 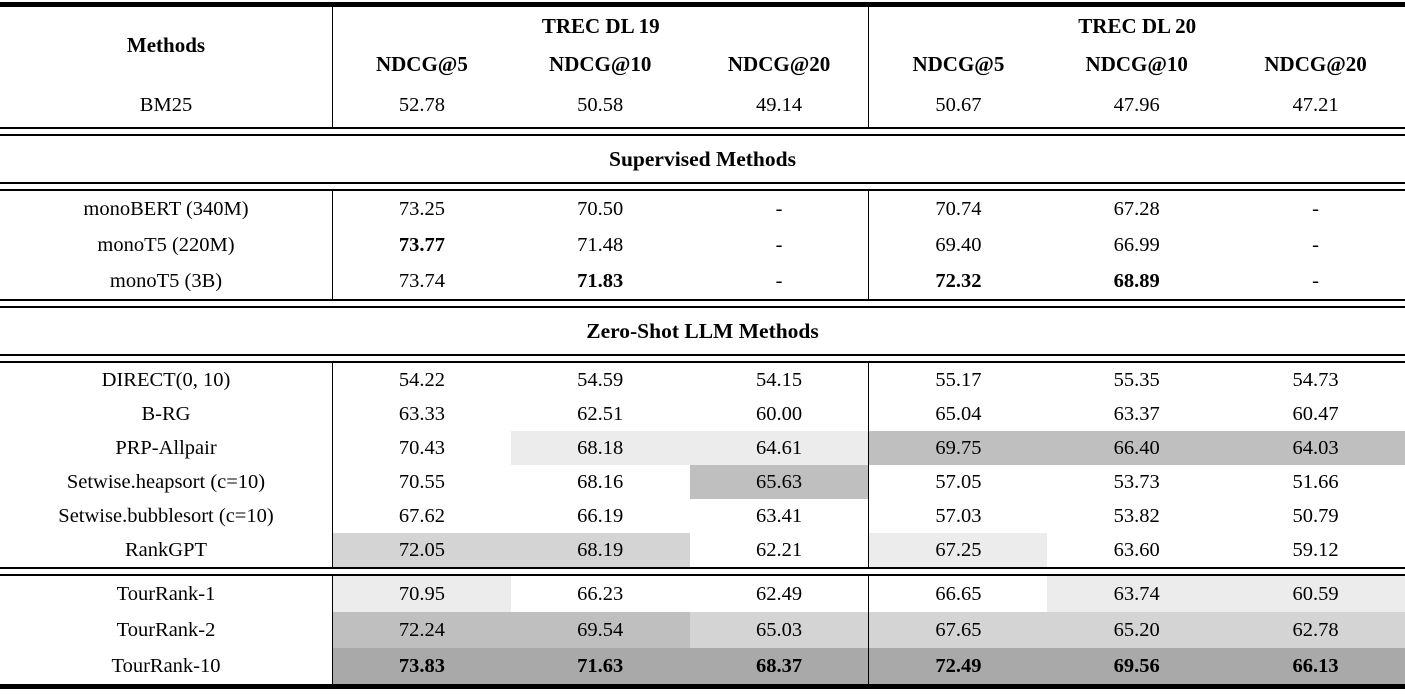 I want to click on metric-cell: 53.73, so click(x=1136, y=481).